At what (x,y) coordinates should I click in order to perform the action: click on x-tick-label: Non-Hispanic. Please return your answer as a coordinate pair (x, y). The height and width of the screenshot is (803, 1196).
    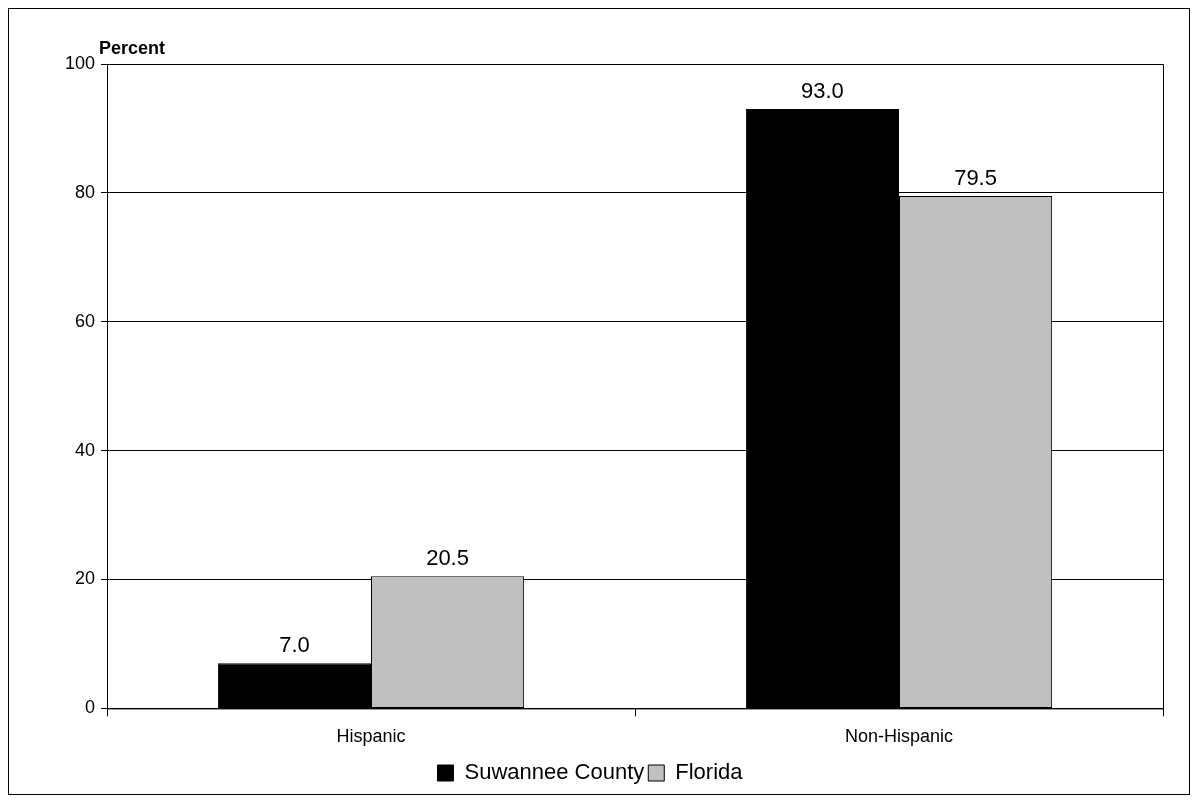
    Looking at the image, I should click on (899, 736).